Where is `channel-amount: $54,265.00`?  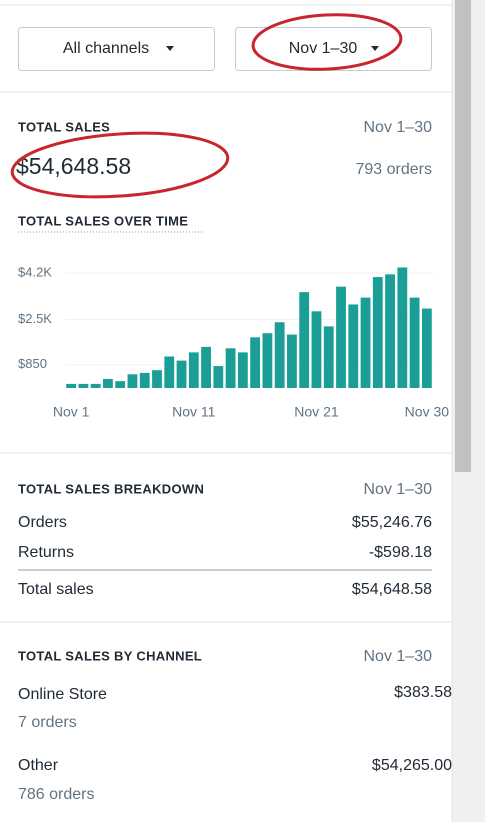
channel-amount: $54,265.00 is located at coordinates (412, 765).